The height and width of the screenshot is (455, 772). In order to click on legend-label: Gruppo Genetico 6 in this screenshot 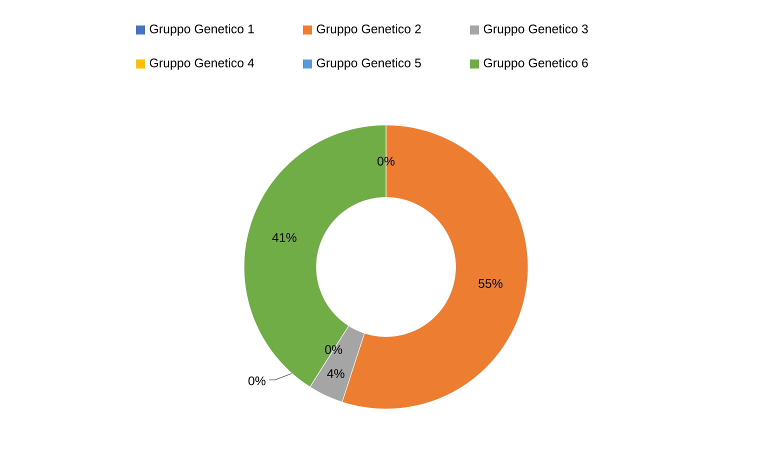, I will do `click(536, 64)`.